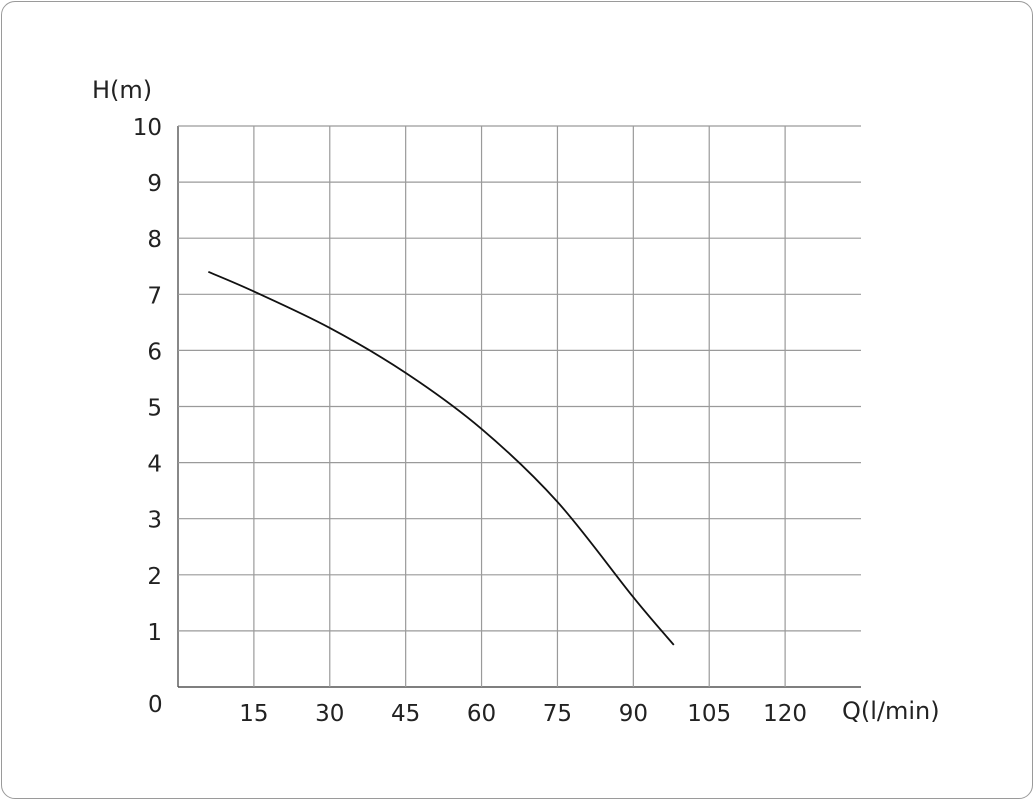 The image size is (1036, 802). I want to click on x-tick-label: 15, so click(253, 714).